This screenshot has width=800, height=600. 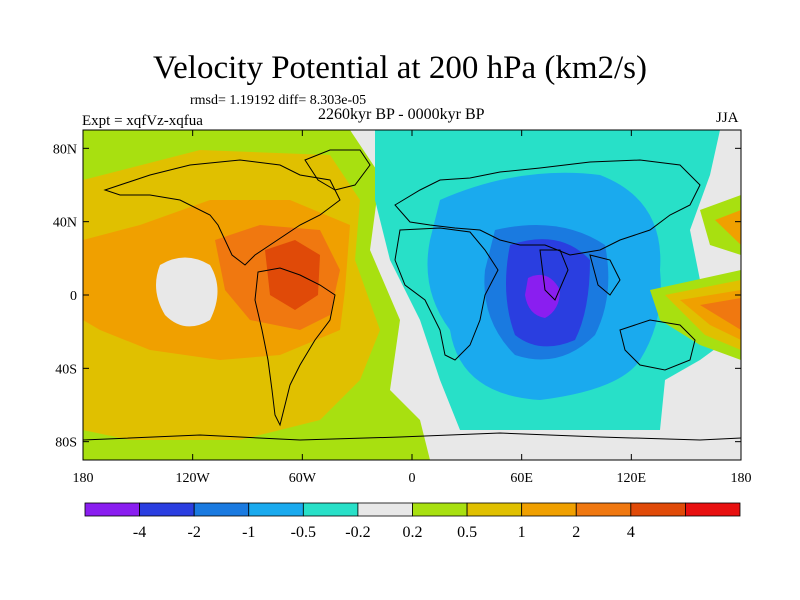 What do you see at coordinates (65, 223) in the screenshot?
I see `lat-tick-label: 40N` at bounding box center [65, 223].